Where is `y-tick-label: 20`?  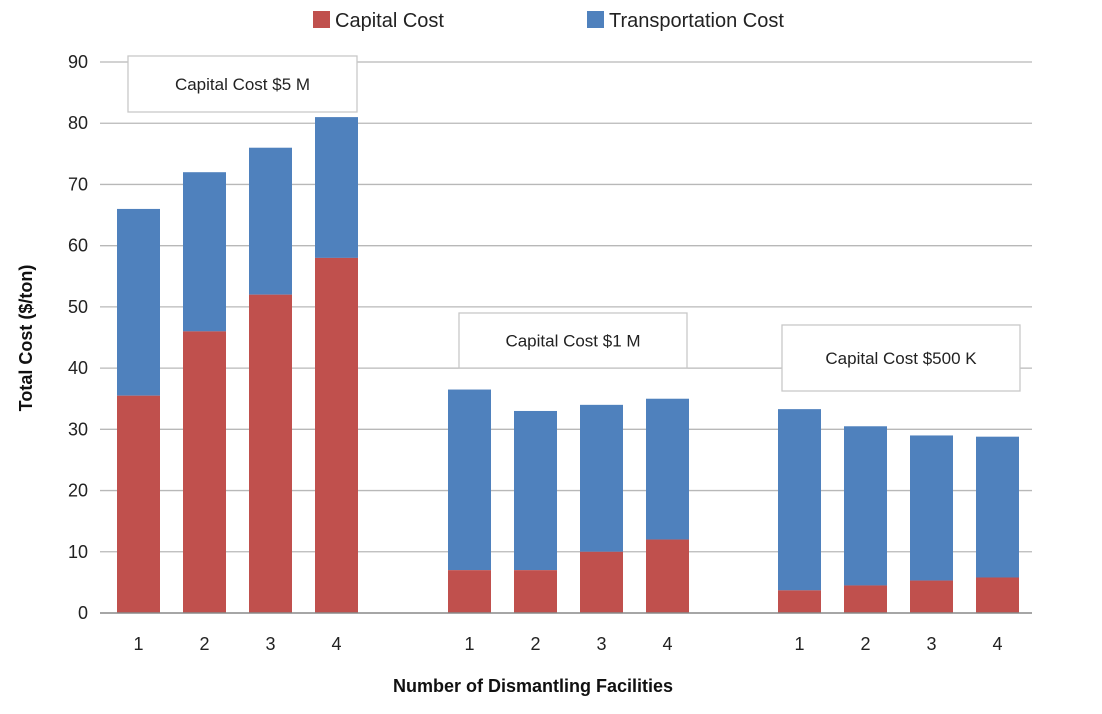
y-tick-label: 20 is located at coordinates (78, 491).